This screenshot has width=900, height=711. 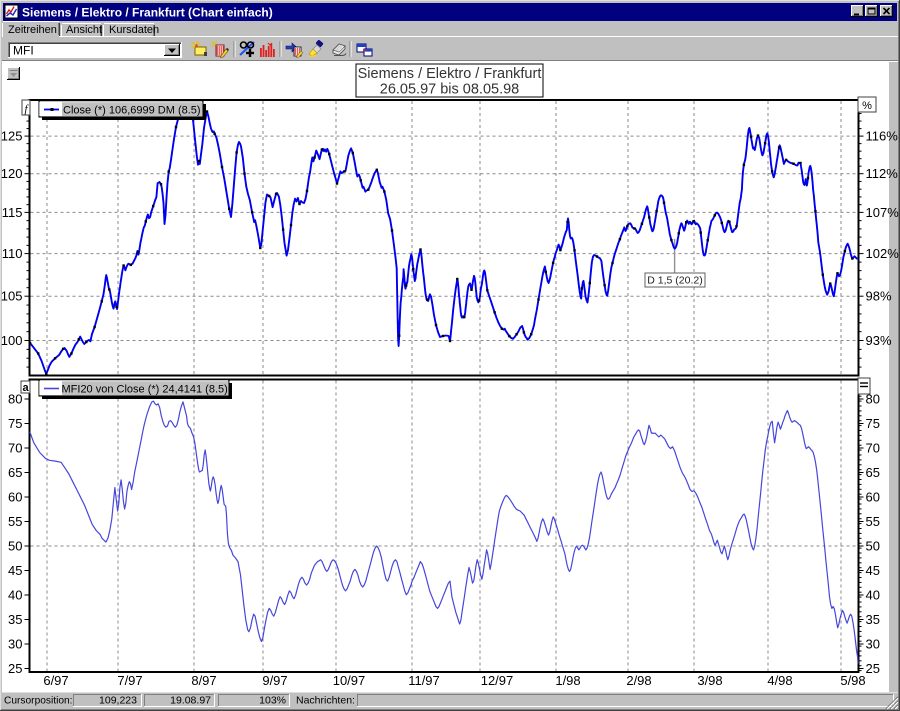 I want to click on svg-text: 3/98, so click(x=709, y=680).